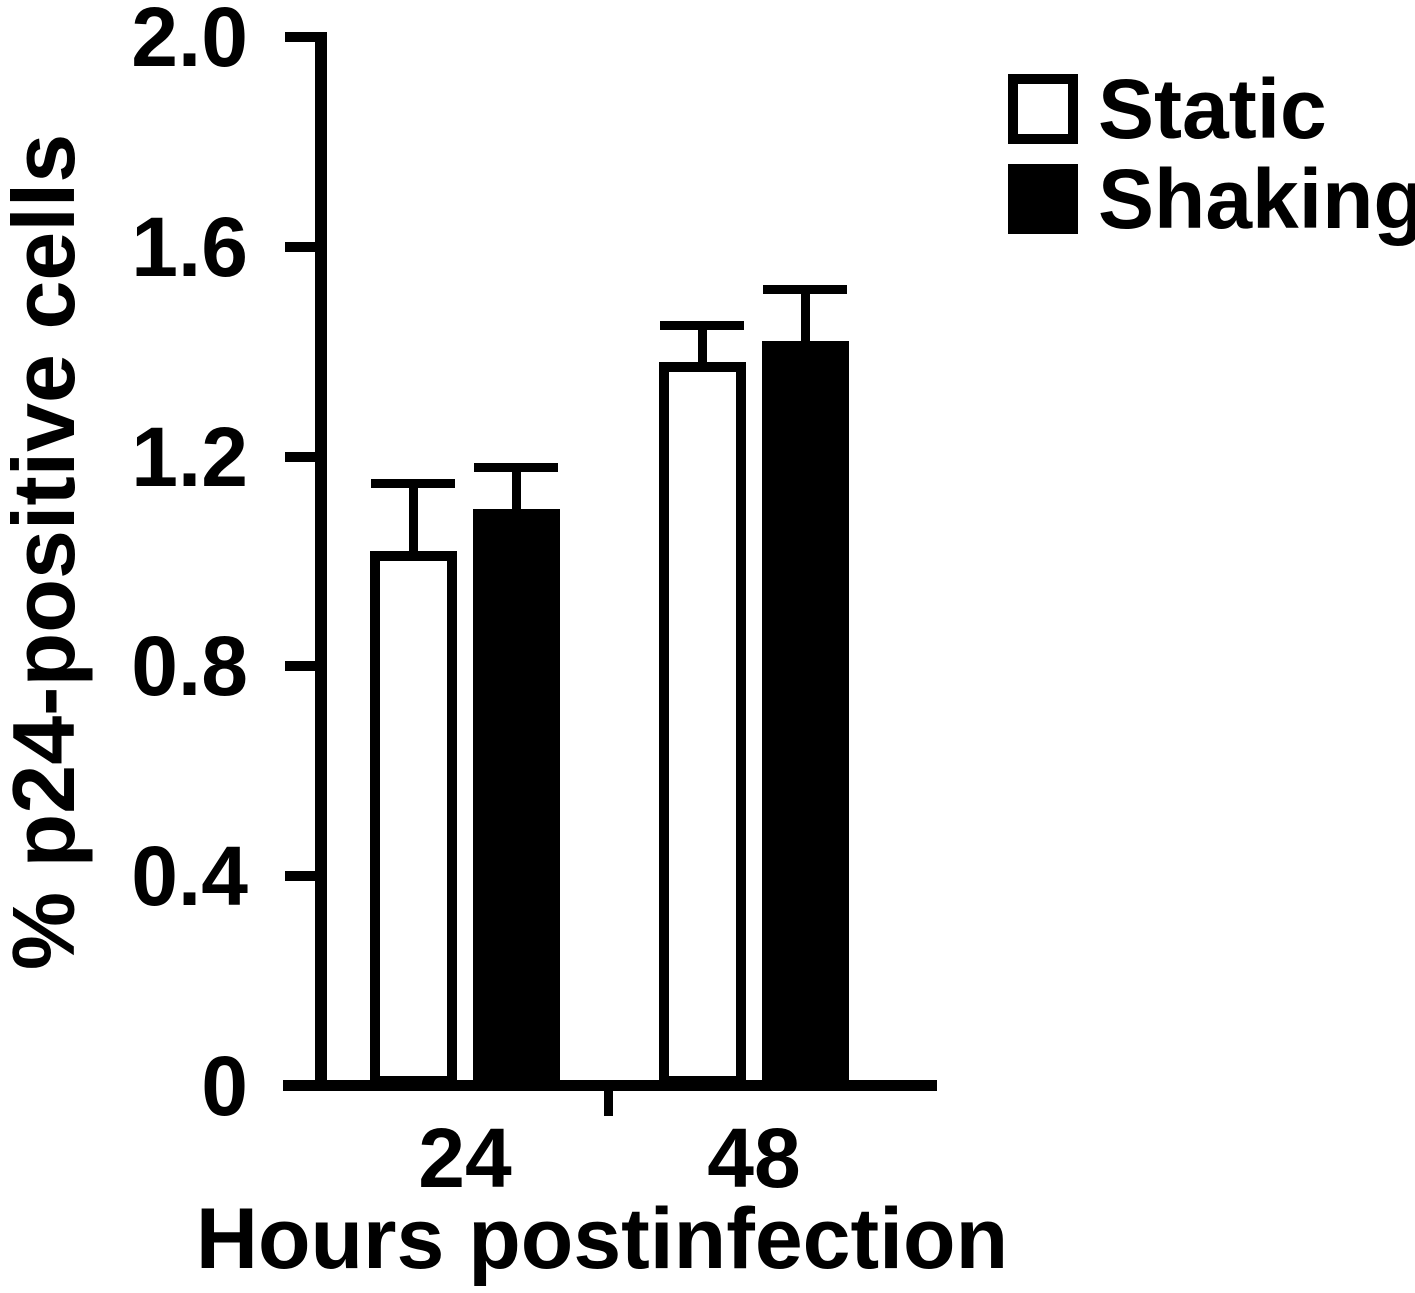 This screenshot has height=1293, width=1415. What do you see at coordinates (189, 666) in the screenshot?
I see `y-tick-label: 0.8` at bounding box center [189, 666].